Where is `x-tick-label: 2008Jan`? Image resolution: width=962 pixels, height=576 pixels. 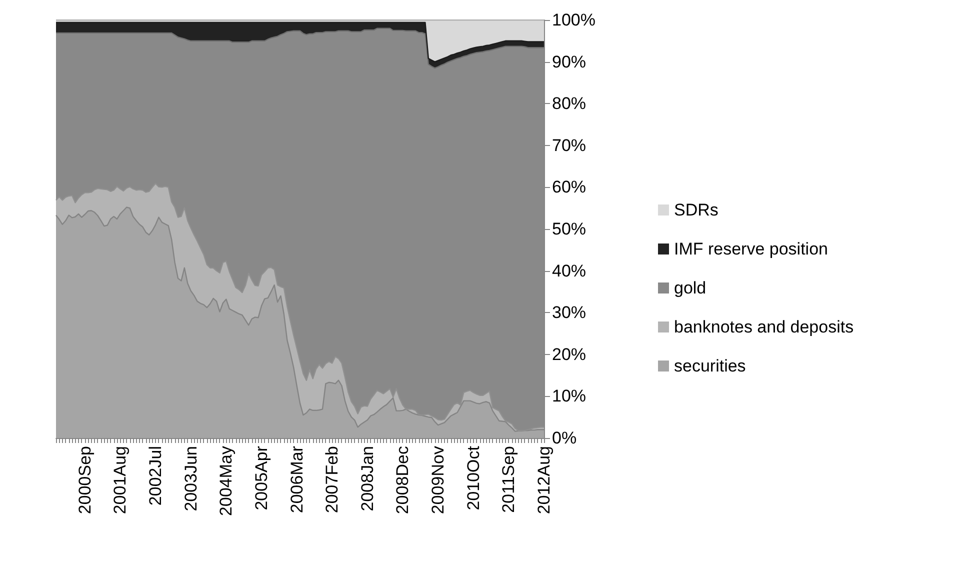 x-tick-label: 2008Jan is located at coordinates (367, 479).